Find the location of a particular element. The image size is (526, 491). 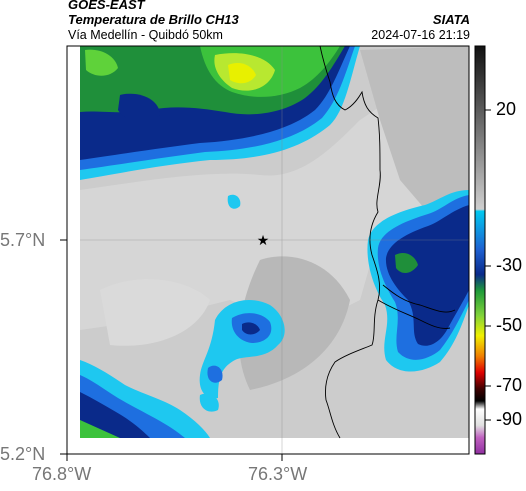

colorbar-label-minus30: -30 is located at coordinates (509, 265).